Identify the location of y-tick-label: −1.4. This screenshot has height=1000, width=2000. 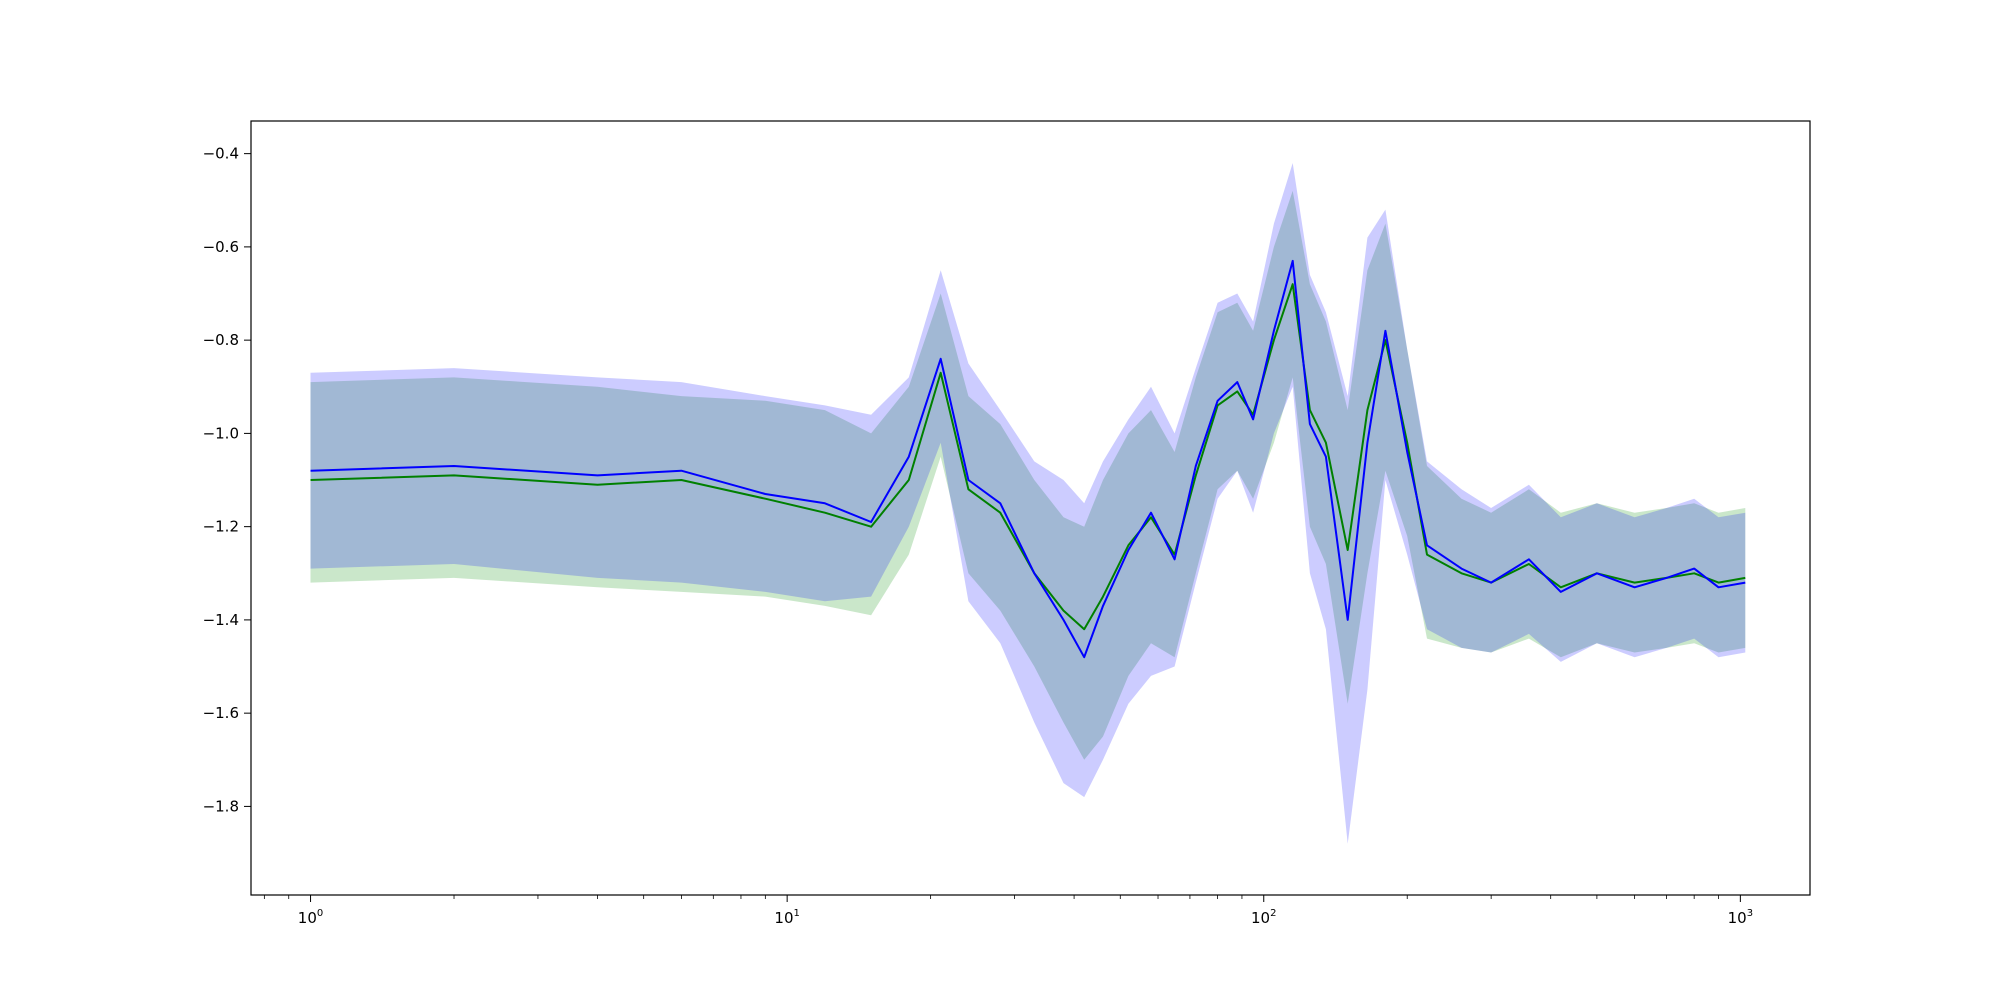
(221, 620).